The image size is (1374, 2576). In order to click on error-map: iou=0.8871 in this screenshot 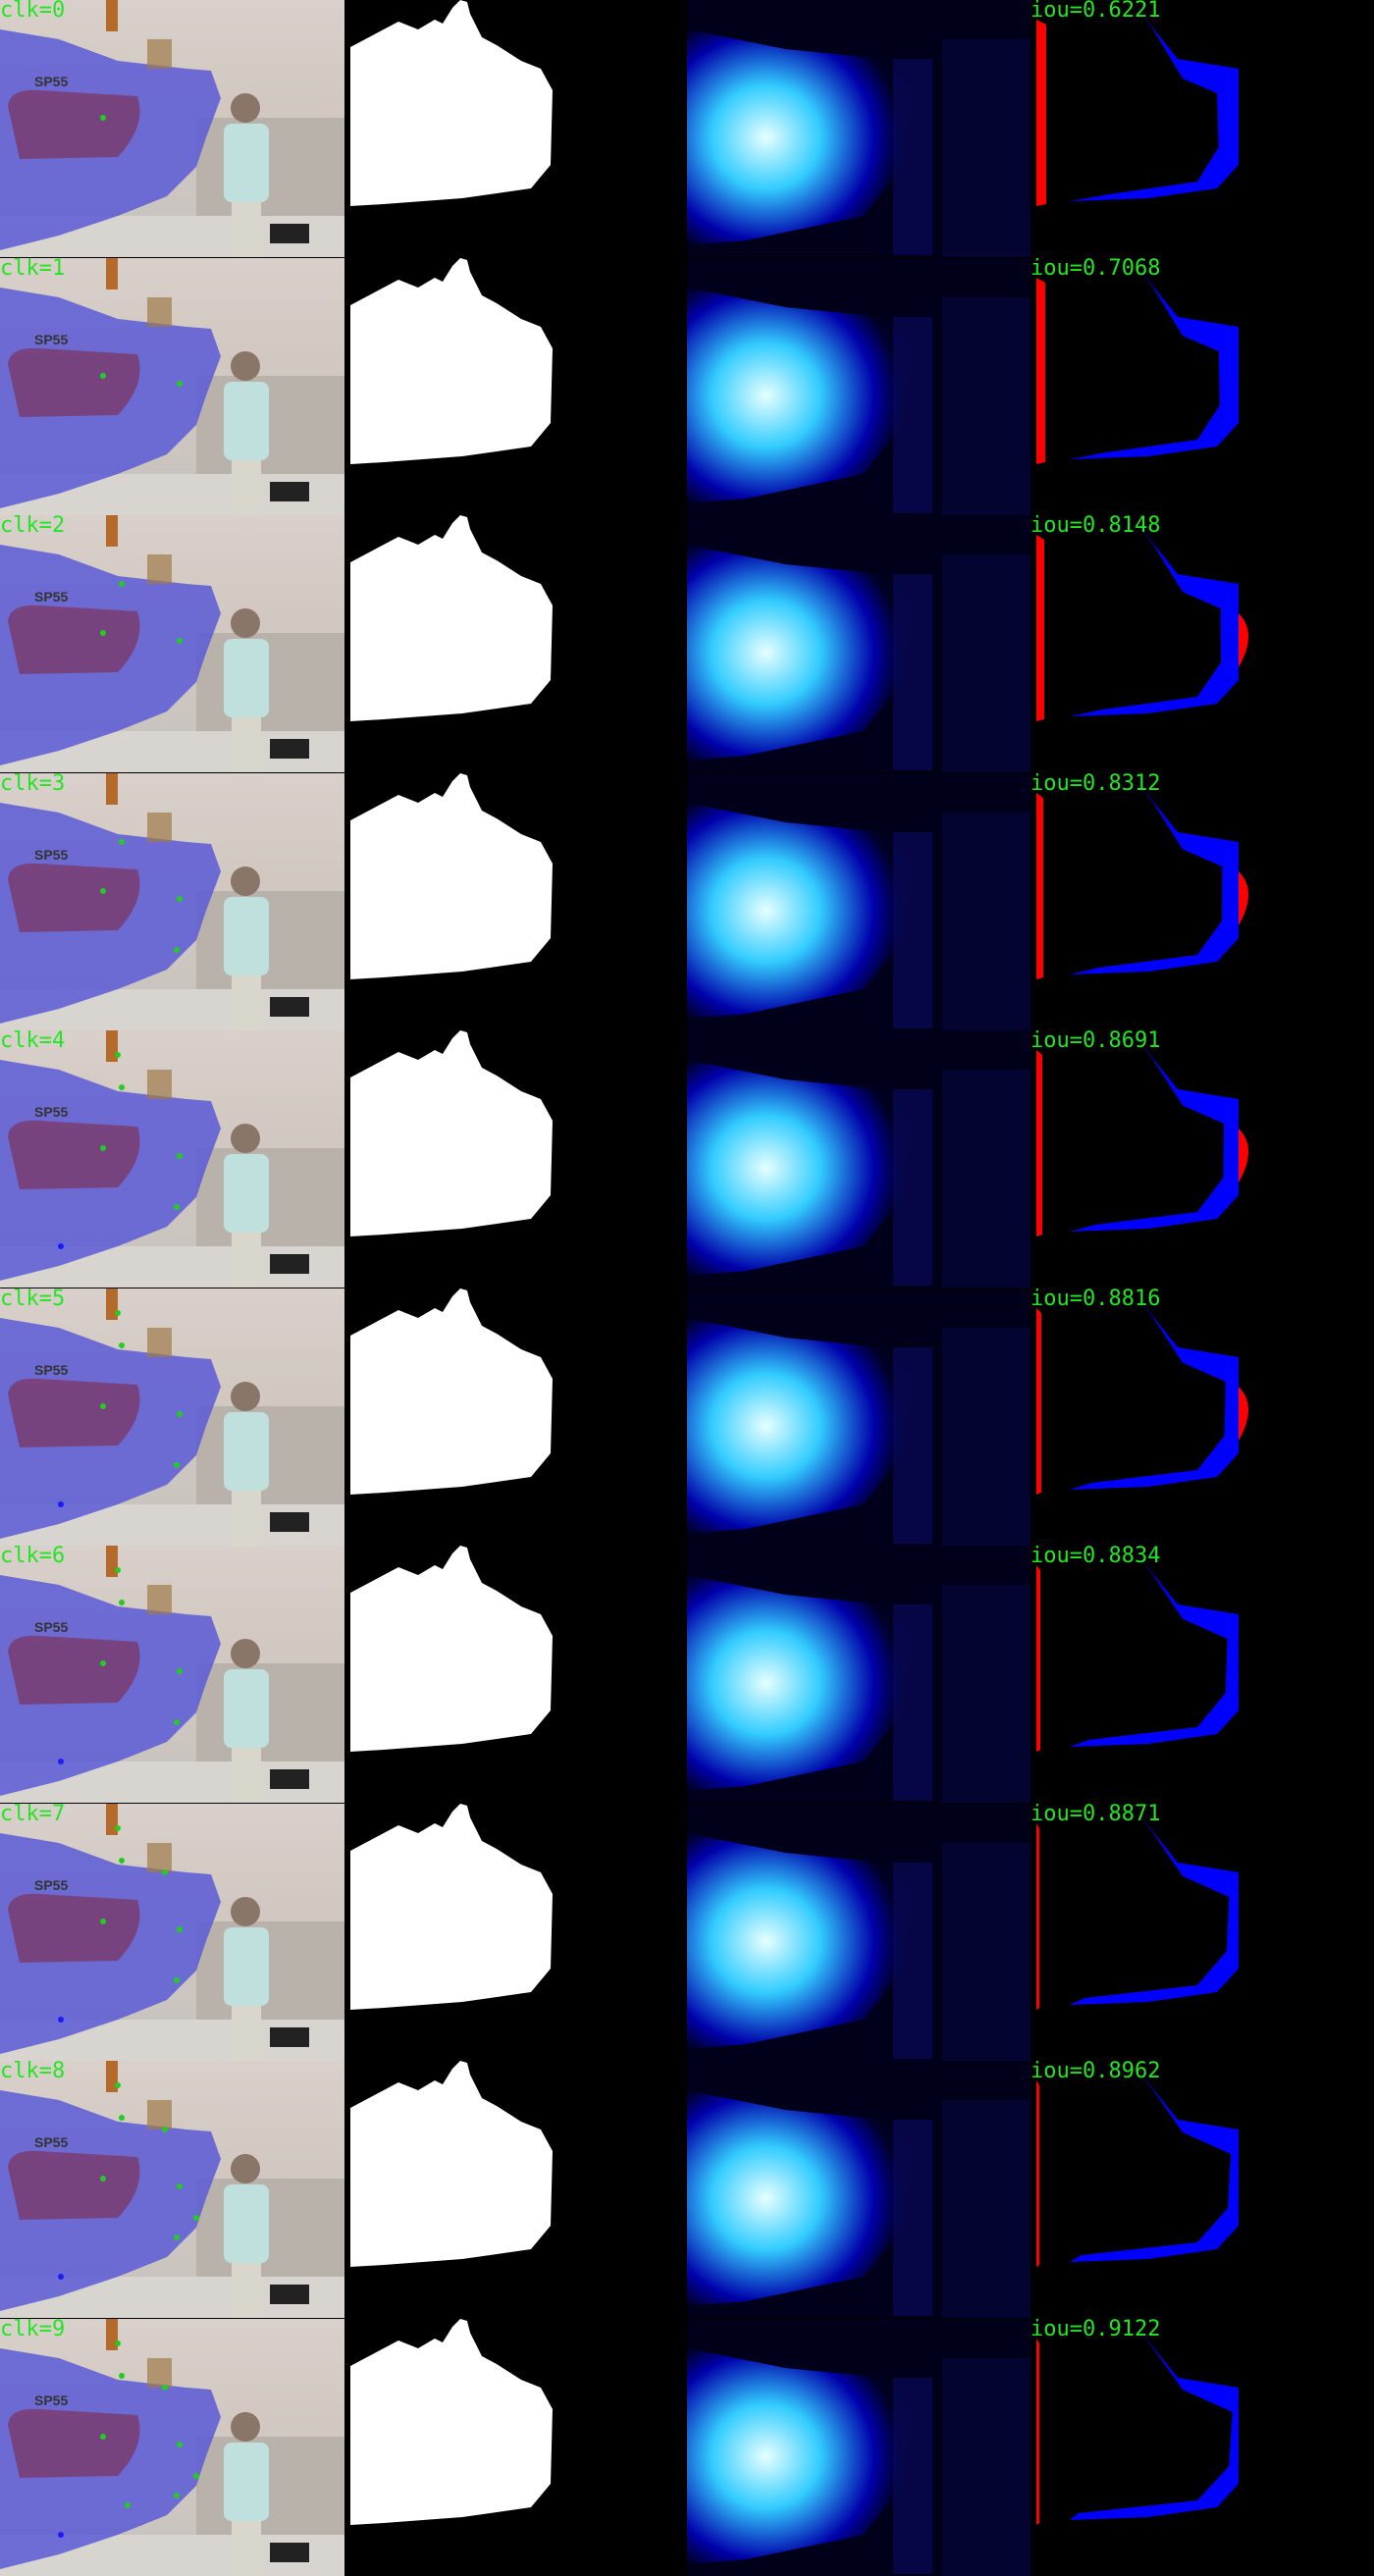, I will do `click(1202, 1932)`.